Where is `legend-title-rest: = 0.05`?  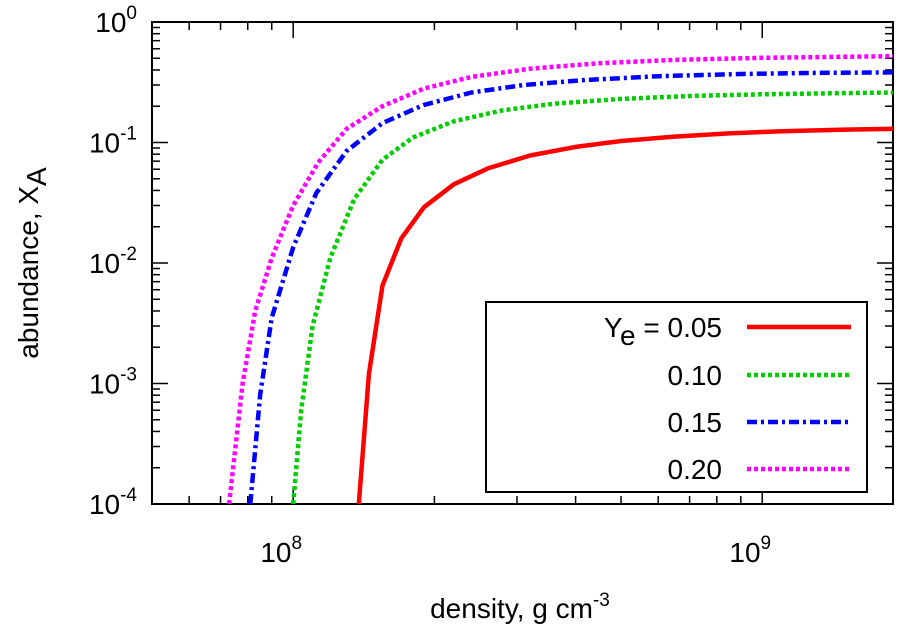 legend-title-rest: = 0.05 is located at coordinates (679, 327).